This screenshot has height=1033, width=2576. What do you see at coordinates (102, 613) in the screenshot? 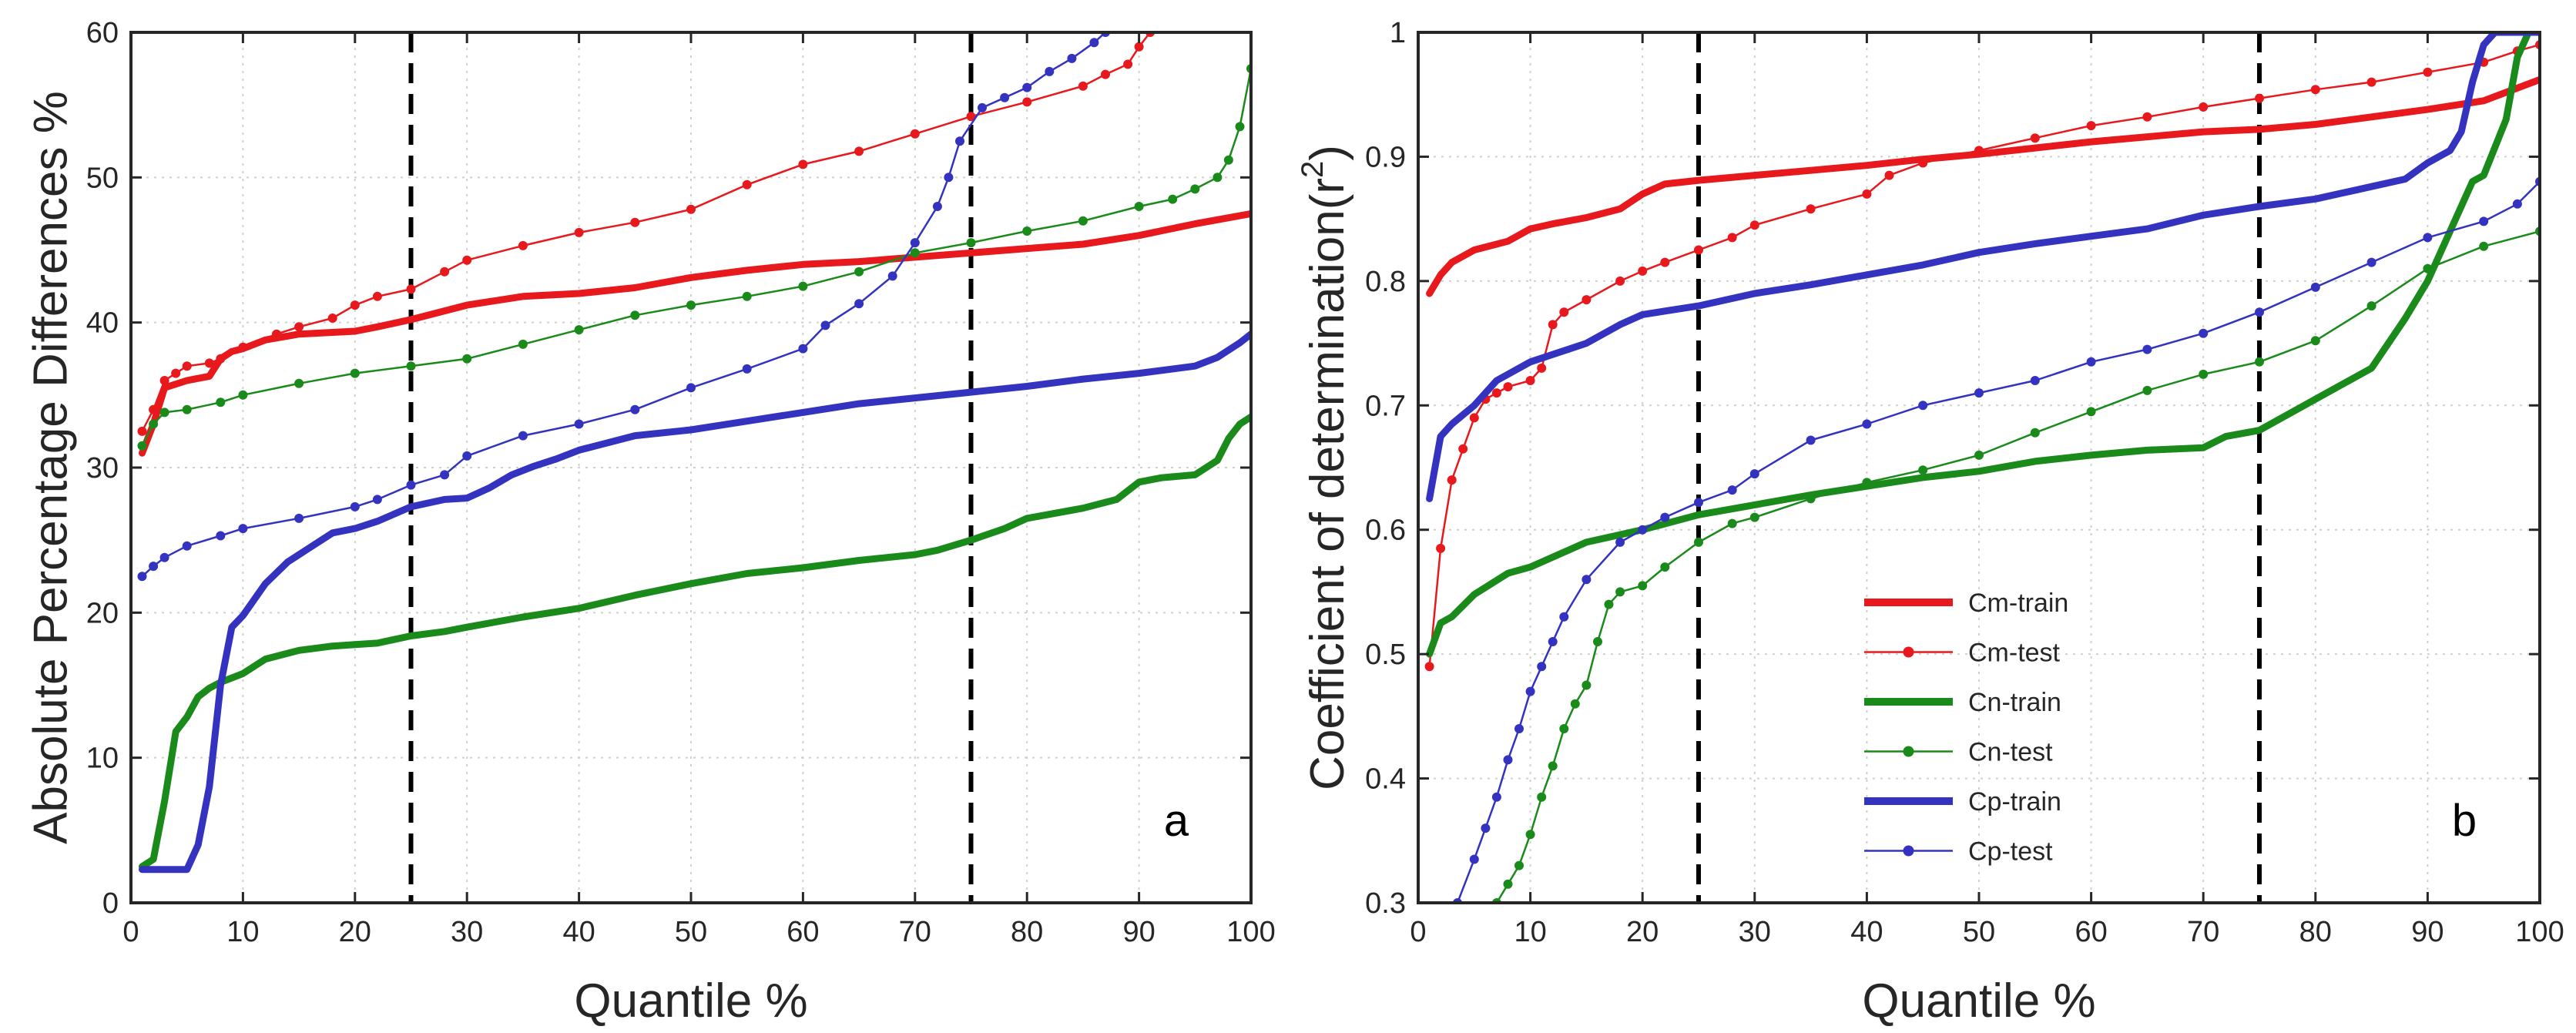
I see `y-tick-label: 20` at bounding box center [102, 613].